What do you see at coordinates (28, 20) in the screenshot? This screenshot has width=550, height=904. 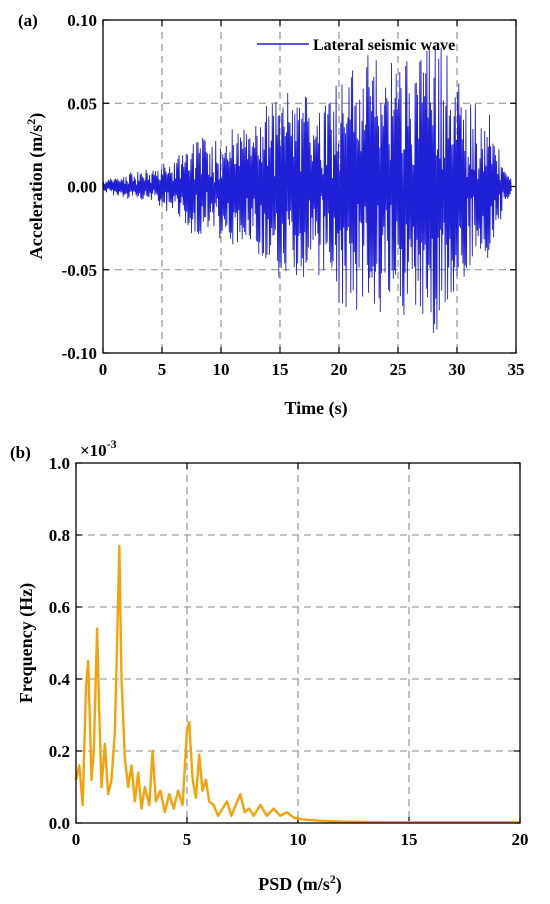 I see `panel-a-label: (a)` at bounding box center [28, 20].